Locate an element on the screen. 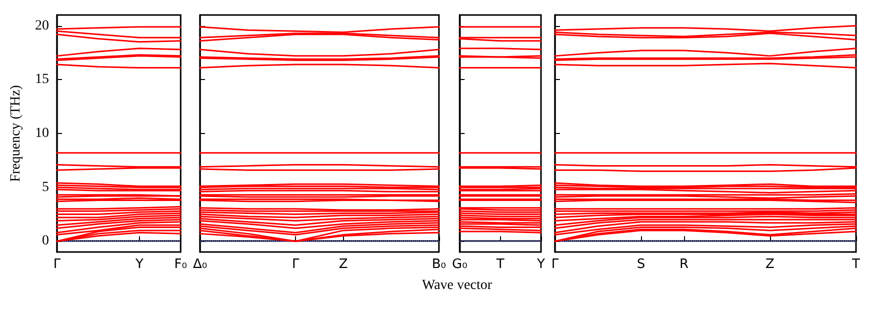  x-tick-label: G₀ is located at coordinates (460, 264).